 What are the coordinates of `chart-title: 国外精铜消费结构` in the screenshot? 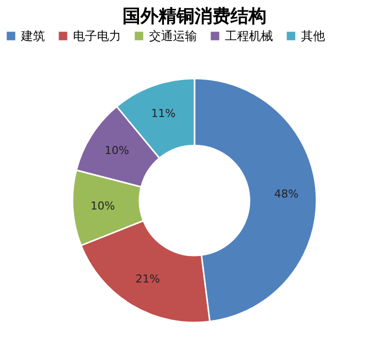 It's located at (194, 16).